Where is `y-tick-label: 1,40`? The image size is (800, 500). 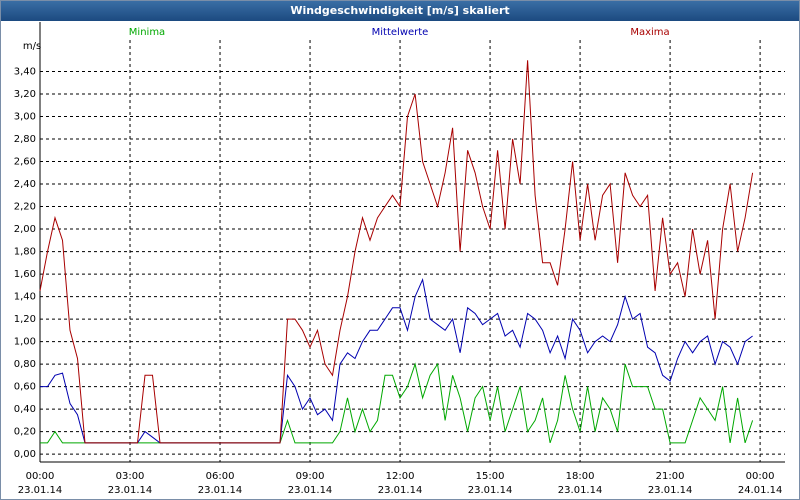 y-tick-label: 1,40 is located at coordinates (25, 297).